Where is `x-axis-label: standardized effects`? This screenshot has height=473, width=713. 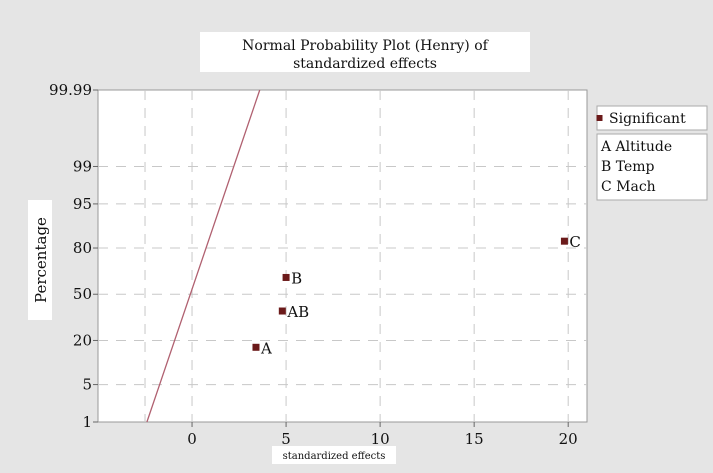
x-axis-label: standardized effects is located at coordinates (334, 456).